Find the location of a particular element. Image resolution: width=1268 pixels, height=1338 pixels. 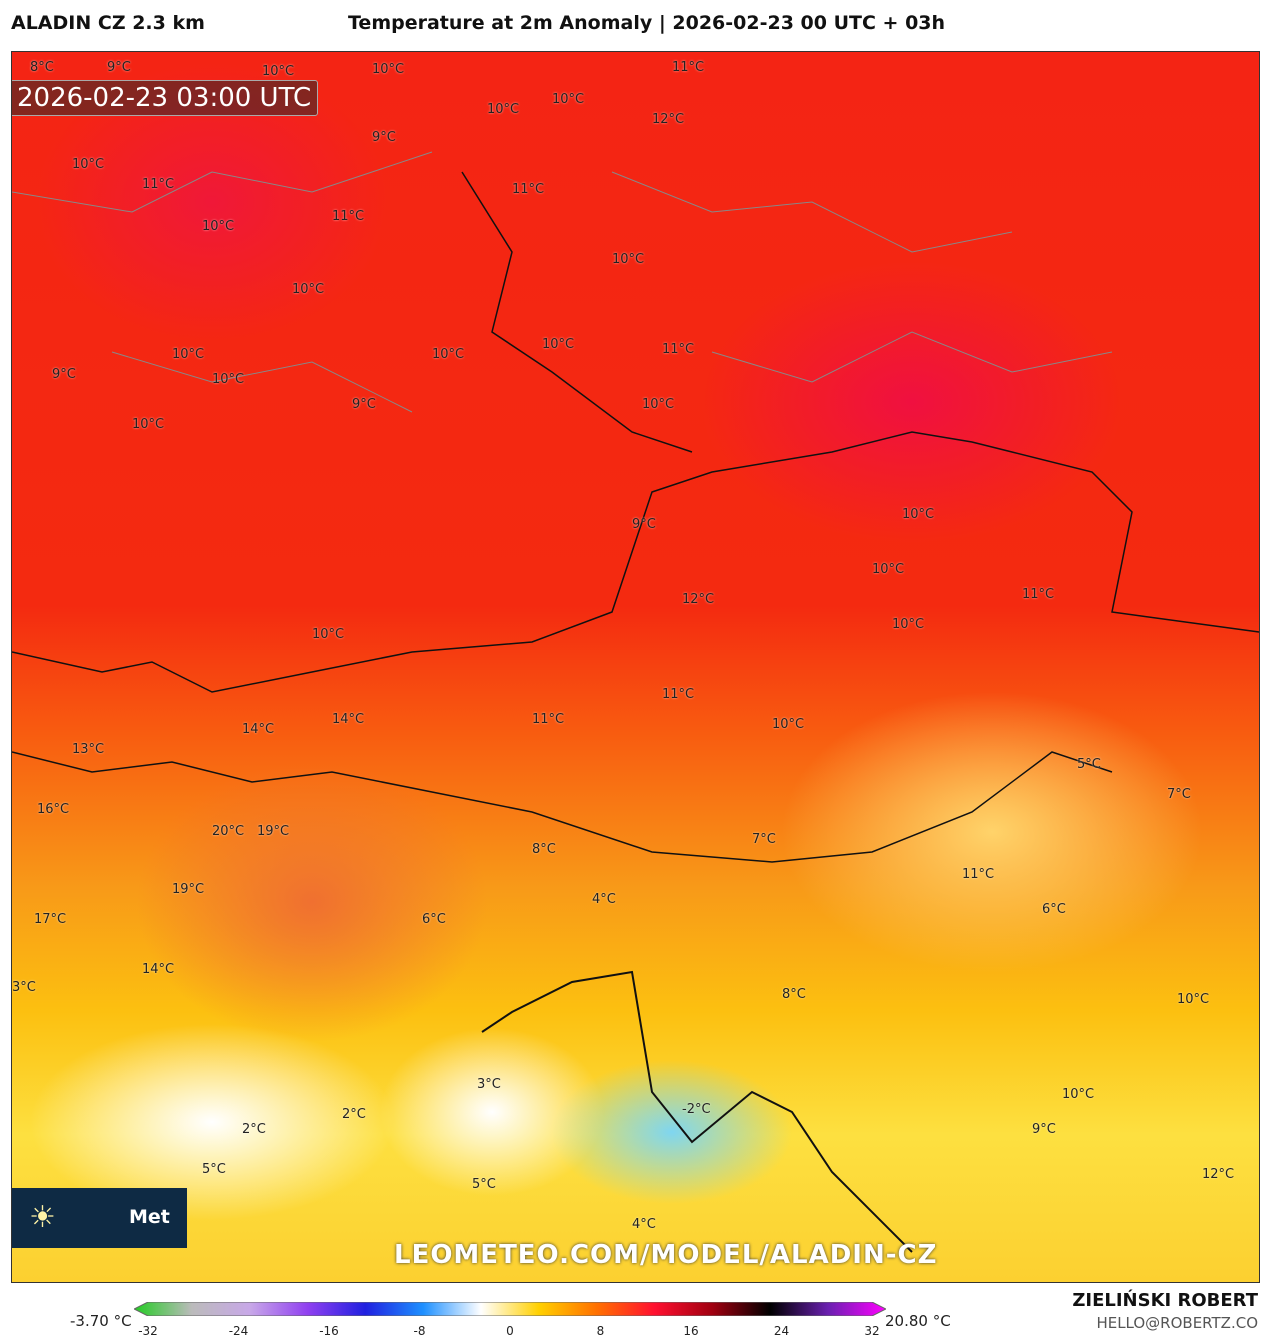

leometeo-logo: ☀ Met is located at coordinates (99, 1218).